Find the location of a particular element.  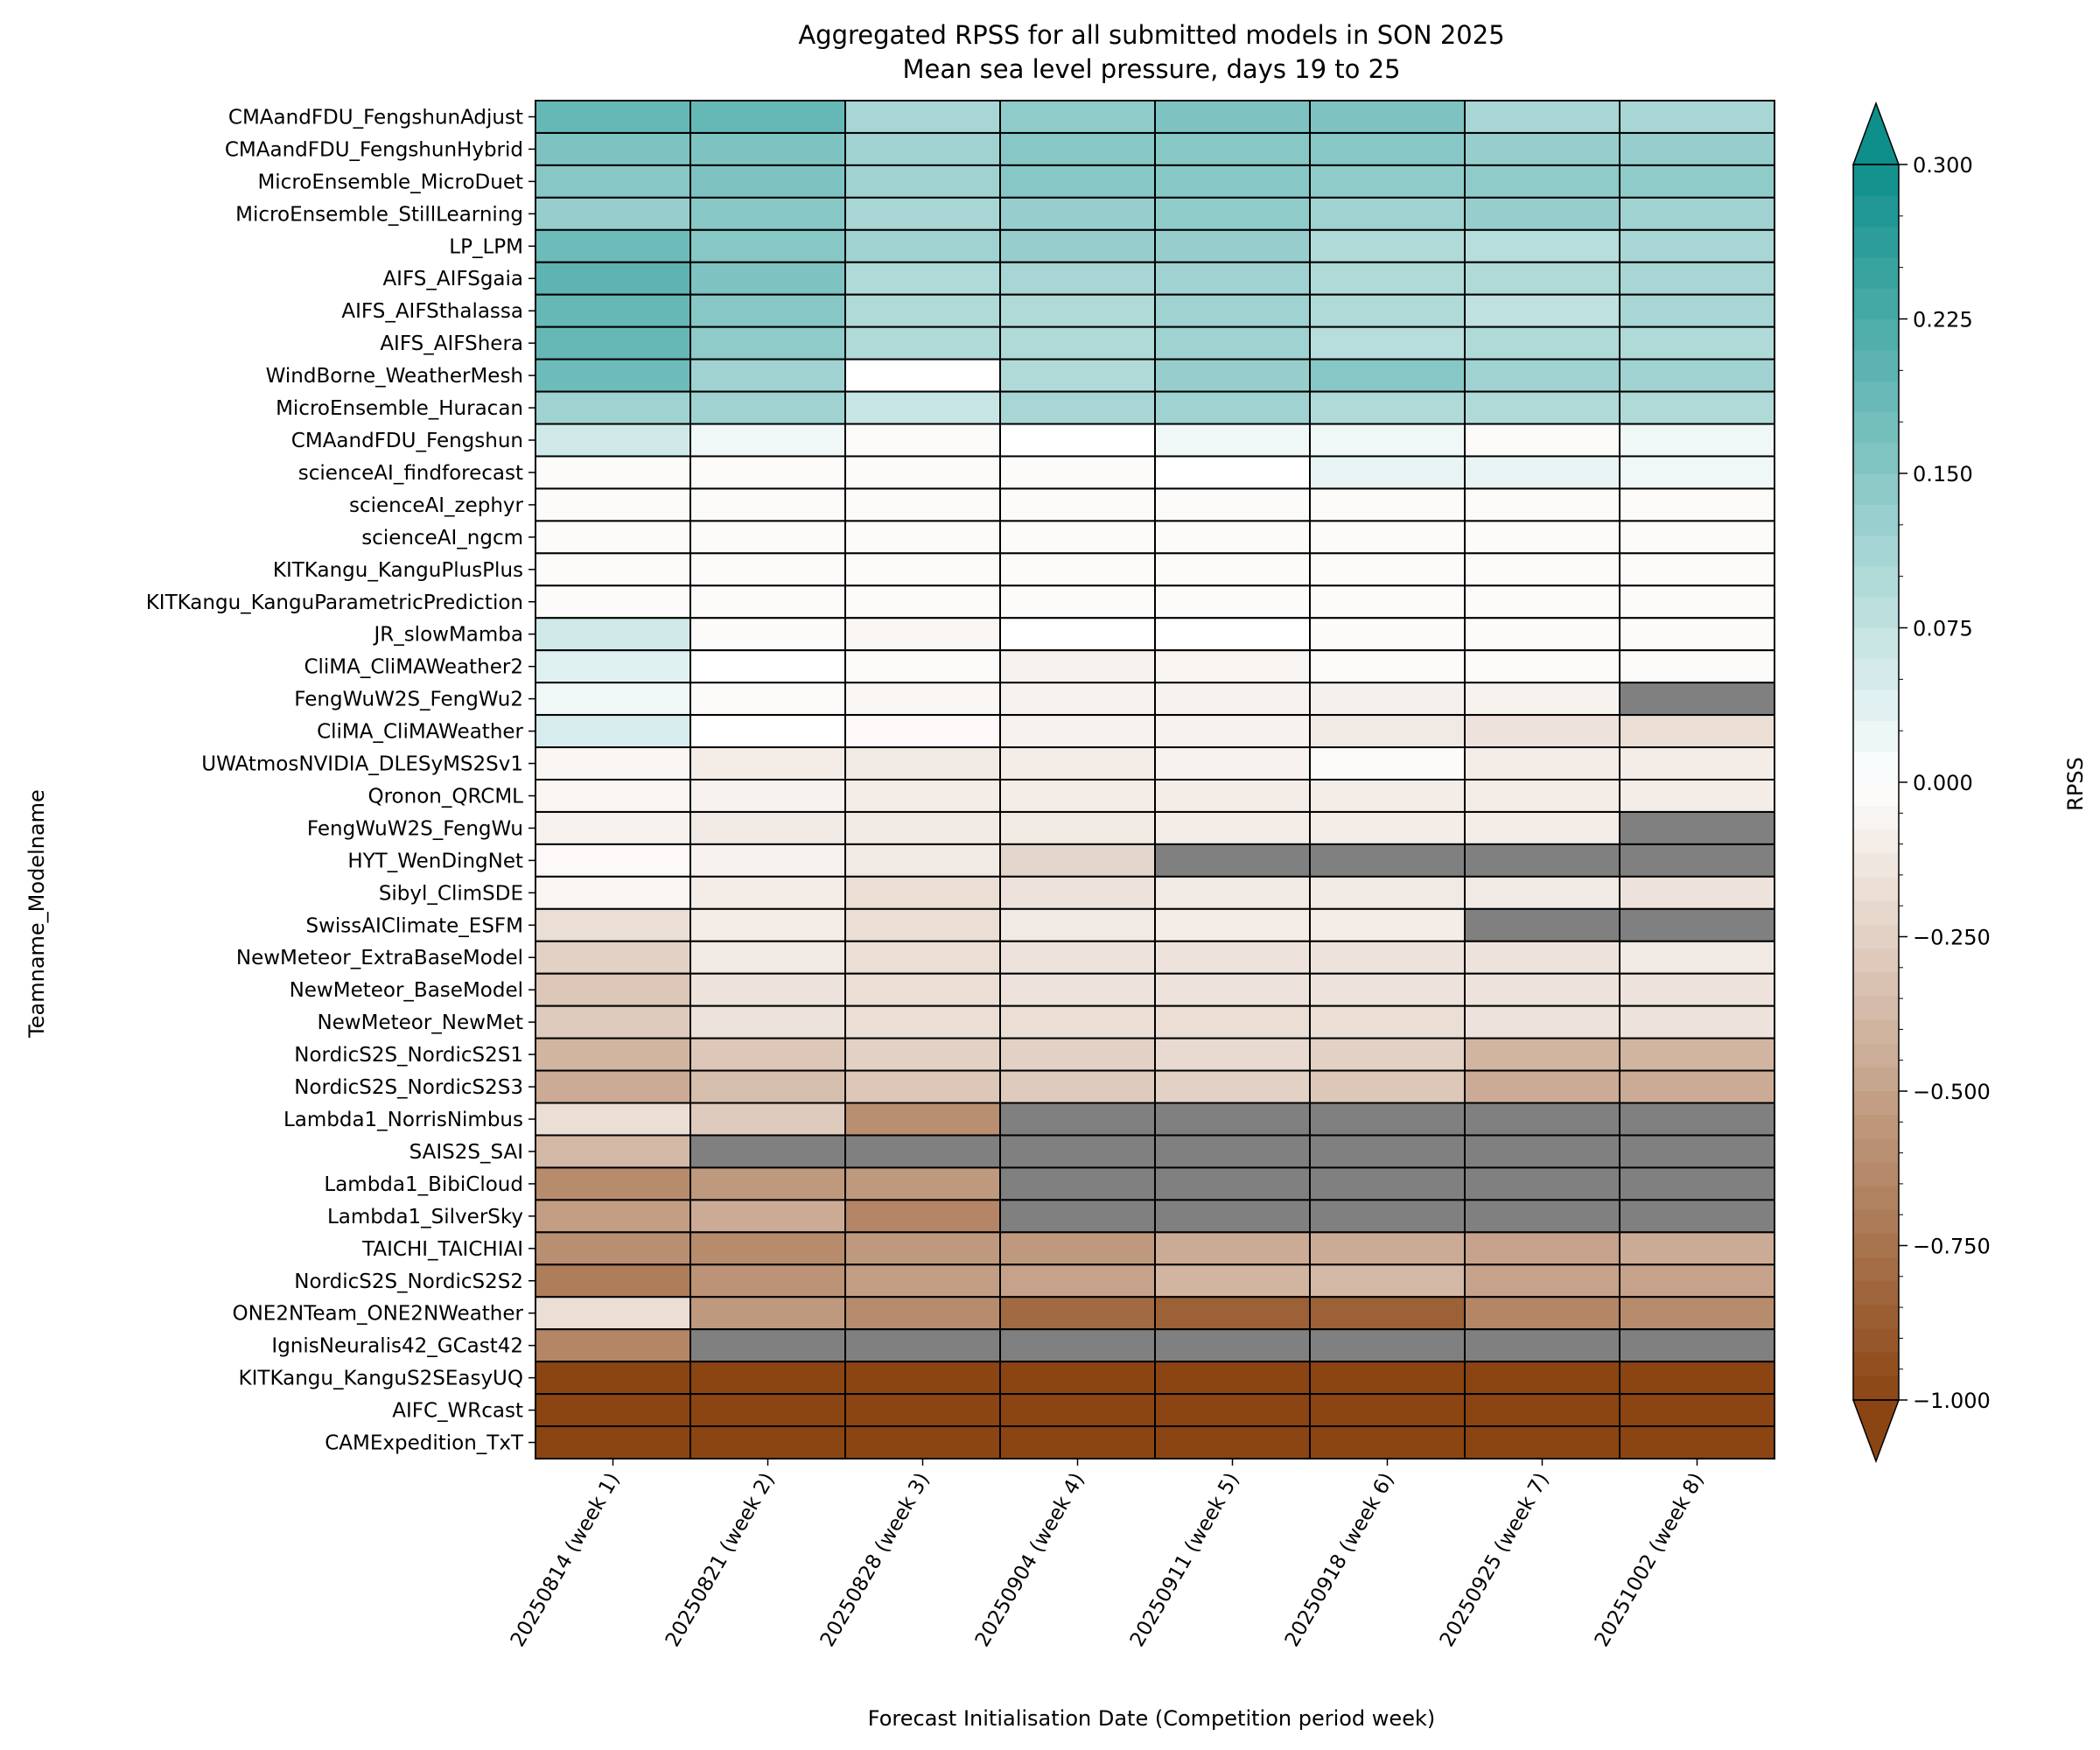

y-tick-label: CMAandFDU_FengshunAdjust is located at coordinates (375, 117).